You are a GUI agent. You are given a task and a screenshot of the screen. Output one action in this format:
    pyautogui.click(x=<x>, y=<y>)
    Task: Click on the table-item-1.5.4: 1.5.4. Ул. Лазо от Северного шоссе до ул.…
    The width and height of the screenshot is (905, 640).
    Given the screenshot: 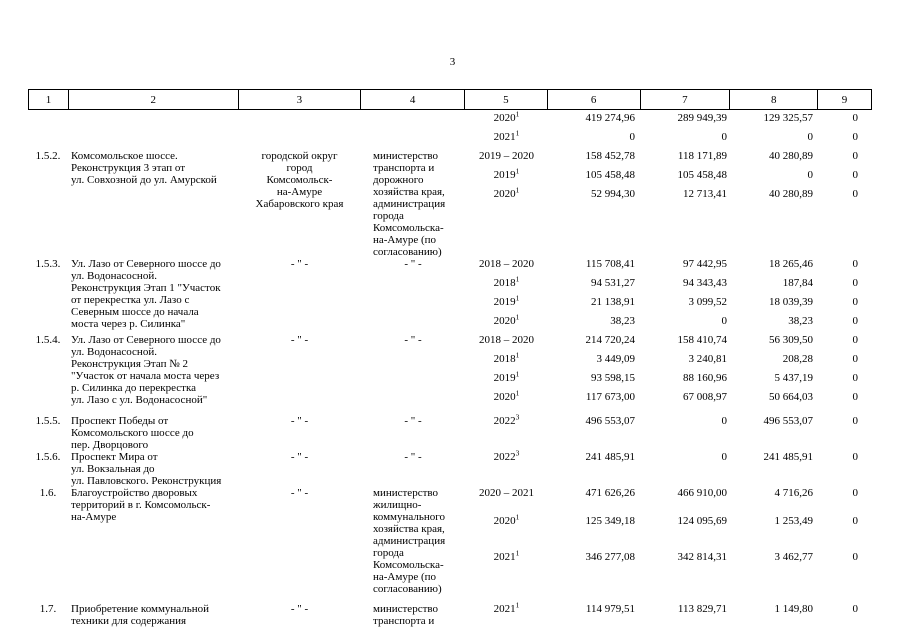 What is the action you would take?
    pyautogui.click(x=450, y=372)
    